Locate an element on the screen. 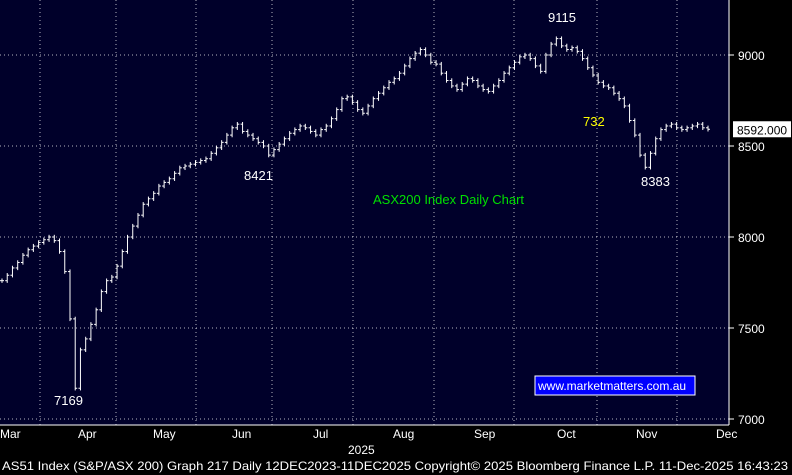 This screenshot has height=475, width=792. annotation-label: 8383 is located at coordinates (655, 181).